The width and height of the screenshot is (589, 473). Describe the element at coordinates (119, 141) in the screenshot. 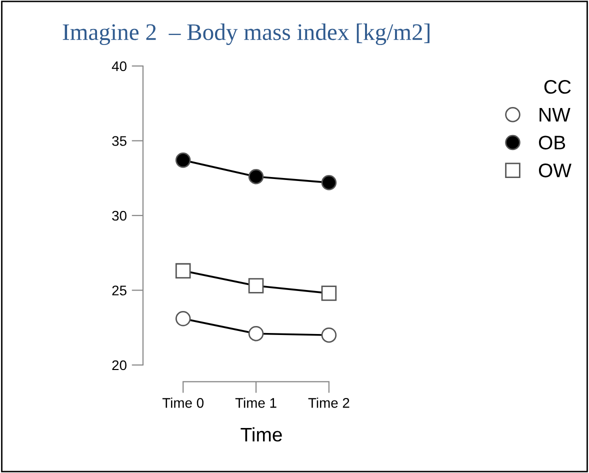

I see `y-tick-label: 35` at that location.